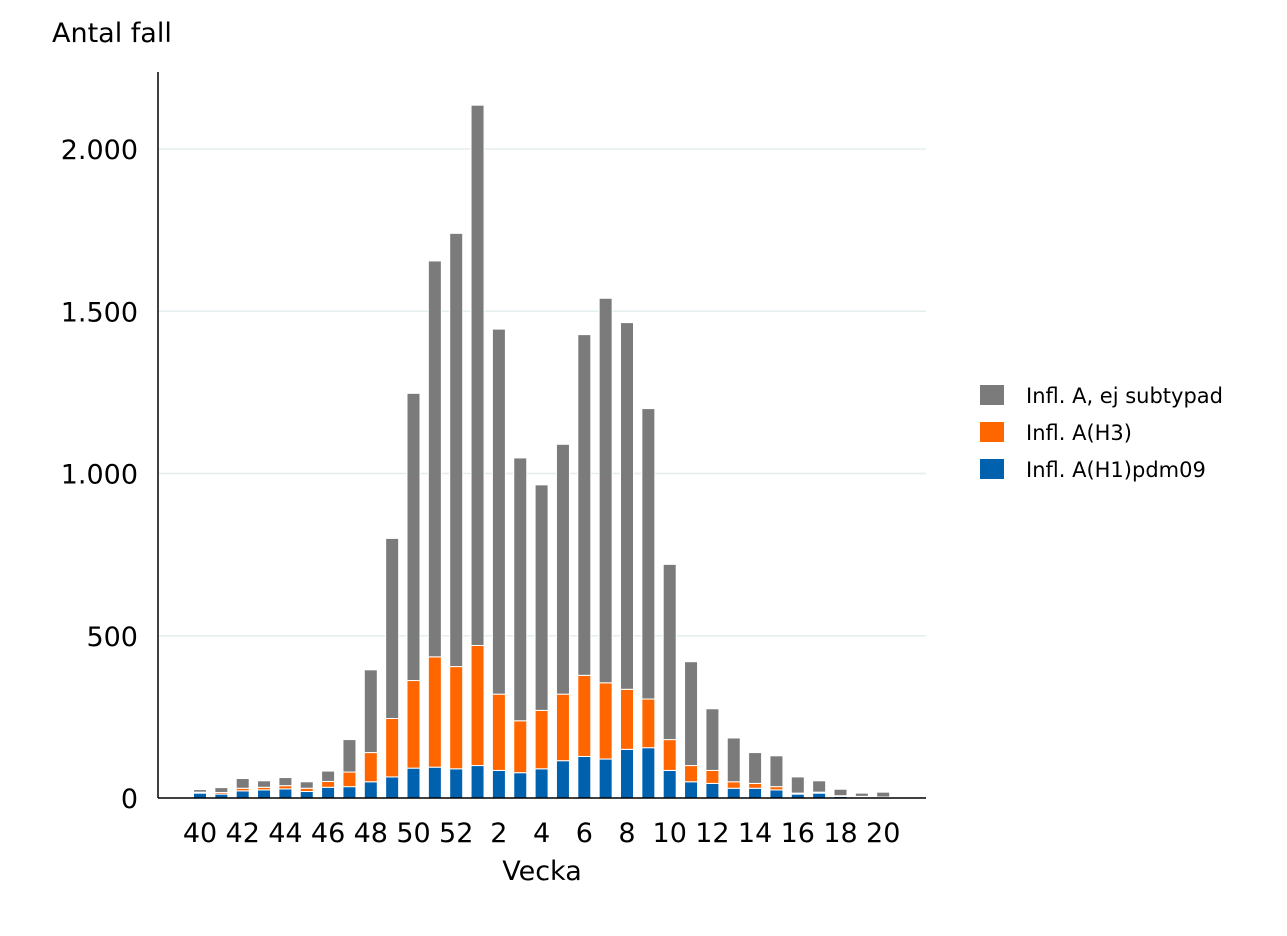 The image size is (1287, 936). I want to click on y-tick-label: 0, so click(129, 799).